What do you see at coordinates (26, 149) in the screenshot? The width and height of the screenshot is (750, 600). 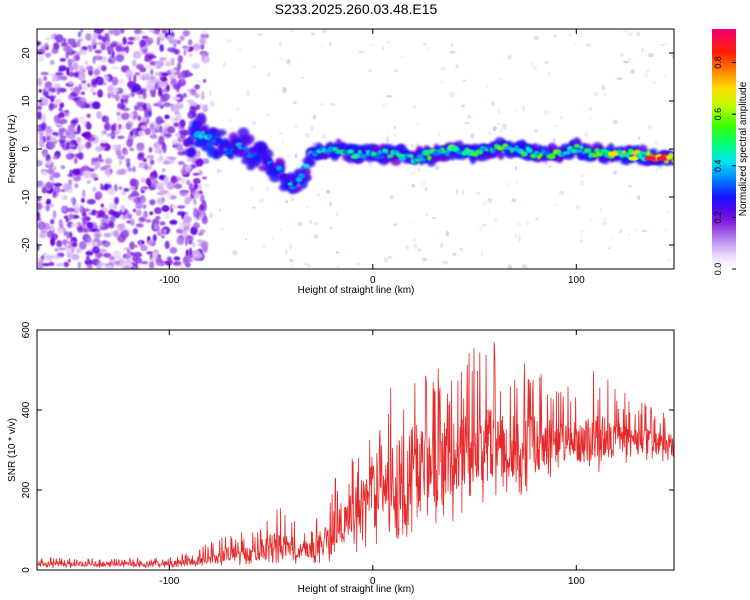 I see `spectrogram-y-tick-label: 0` at bounding box center [26, 149].